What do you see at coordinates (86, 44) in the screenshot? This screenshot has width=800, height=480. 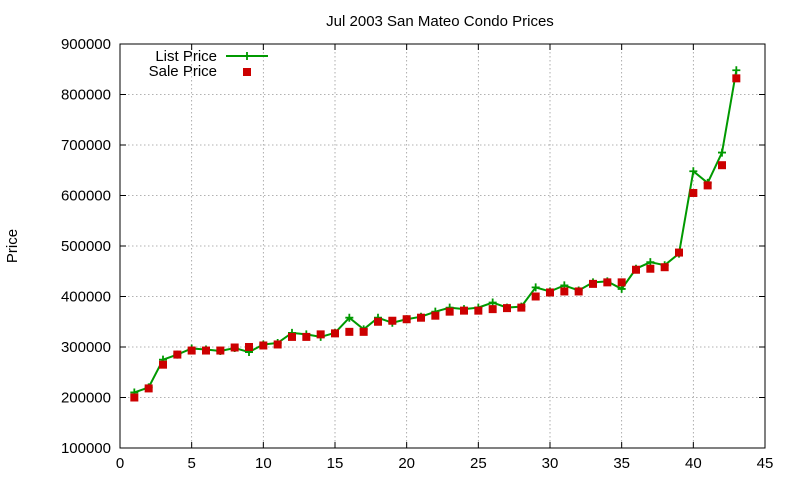 I see `y-tick-label: 900000` at bounding box center [86, 44].